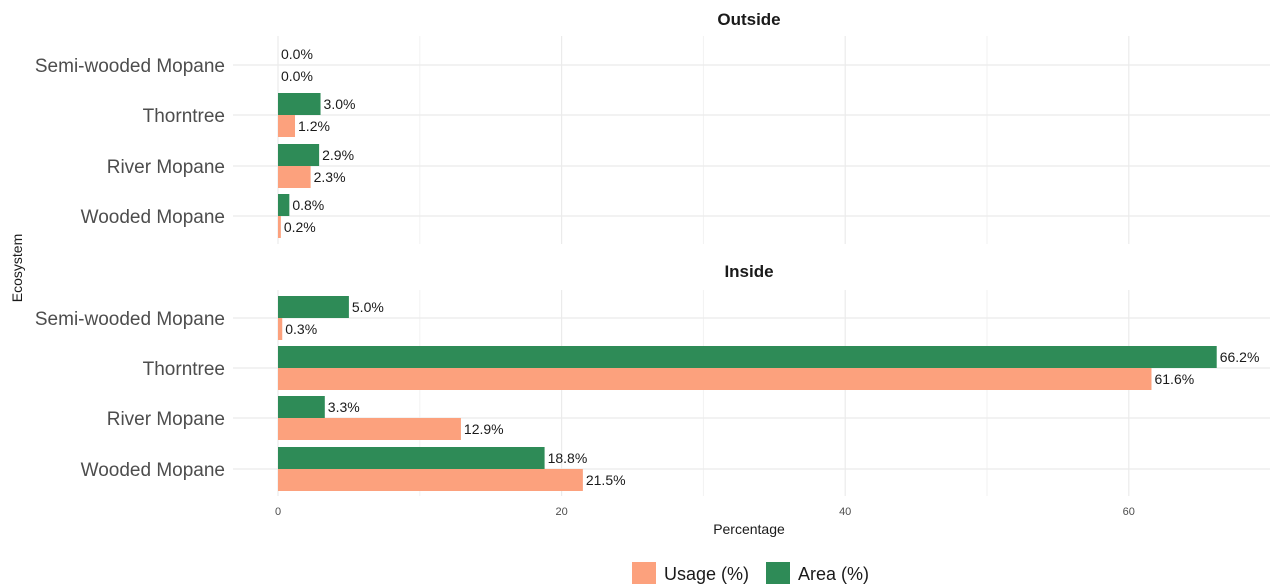 This screenshot has width=1280, height=588. Describe the element at coordinates (340, 104) in the screenshot. I see `data-label: 3.0%` at that location.